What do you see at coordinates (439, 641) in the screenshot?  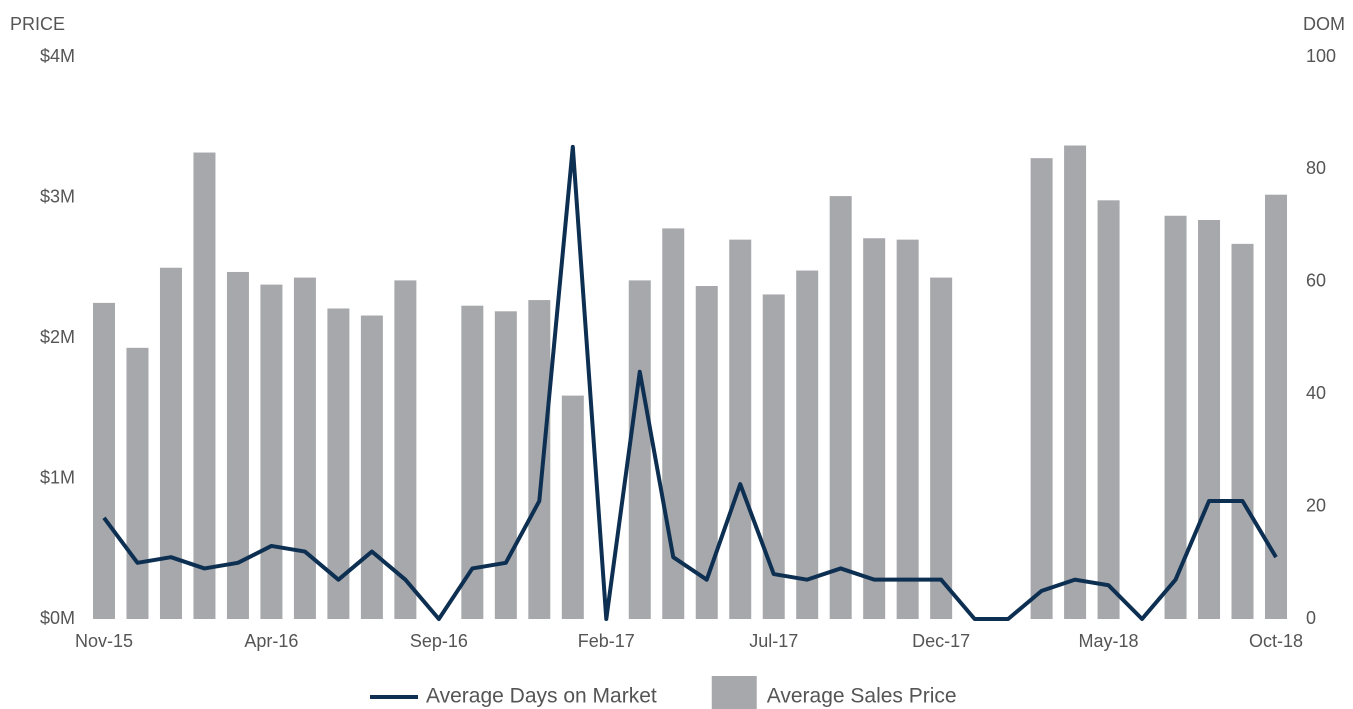 I see `x-tick-label: Sep-16` at bounding box center [439, 641].